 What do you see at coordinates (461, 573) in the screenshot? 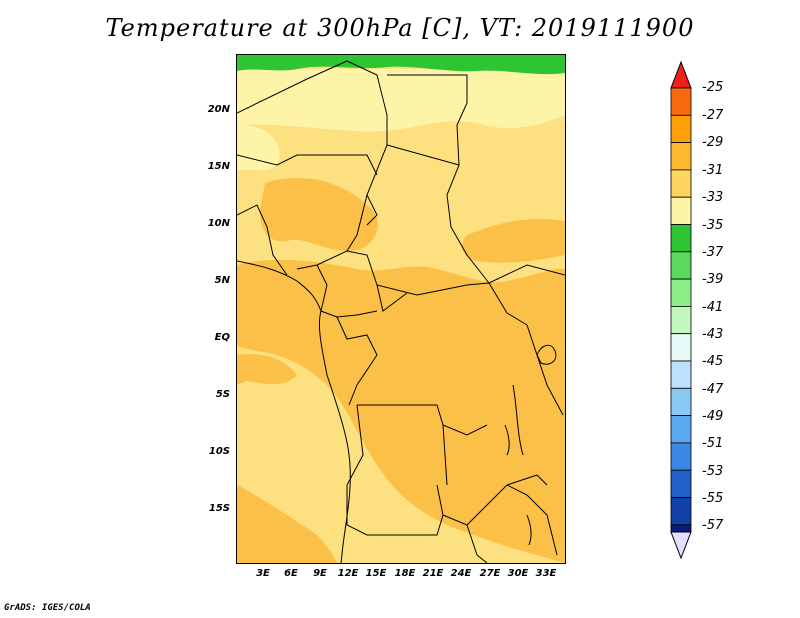
I see `lon-label-24e: 24E` at bounding box center [461, 573].